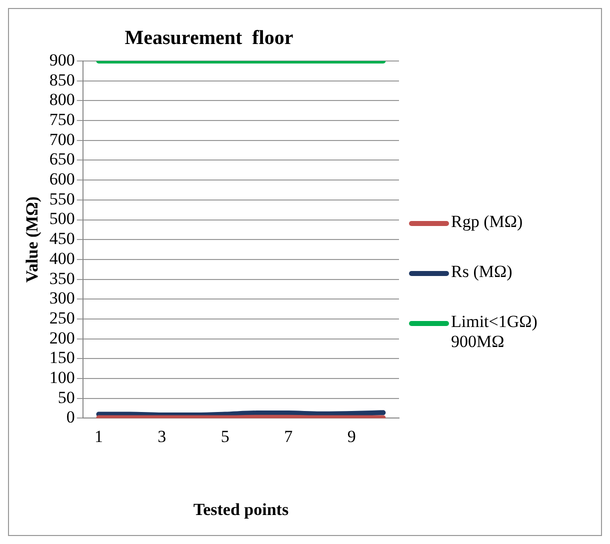 The height and width of the screenshot is (544, 610). What do you see at coordinates (62, 80) in the screenshot?
I see `y-tick-label: 850` at bounding box center [62, 80].